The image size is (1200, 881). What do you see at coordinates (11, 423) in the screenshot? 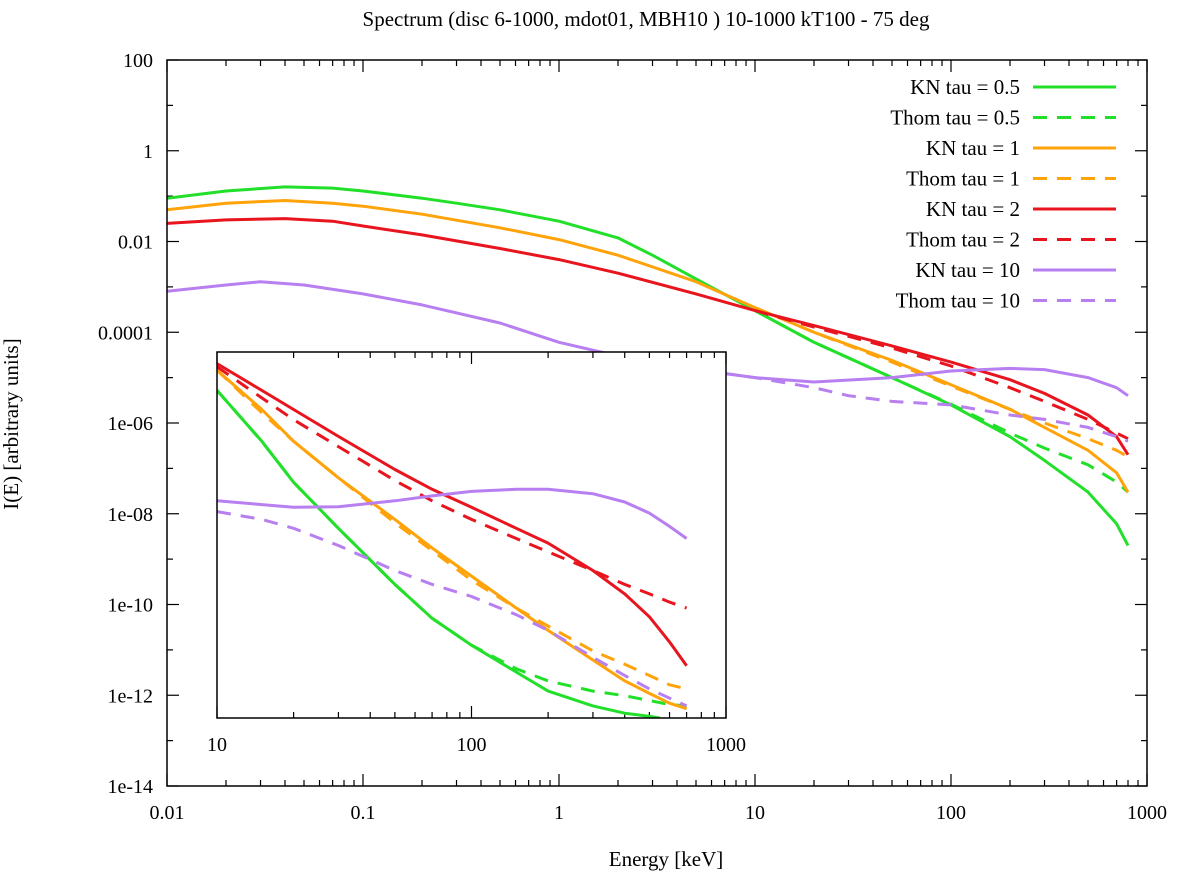
I see `y-axis-label: I(E) [arbitrary units]` at bounding box center [11, 423].